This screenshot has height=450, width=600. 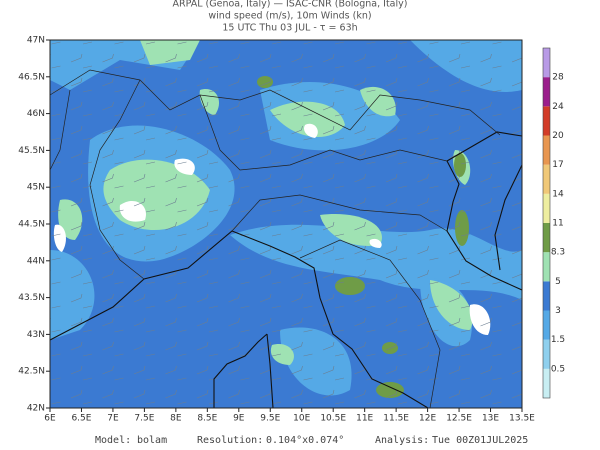 What do you see at coordinates (31, 77) in the screenshot?
I see `y-tick-label: 46.5N` at bounding box center [31, 77].